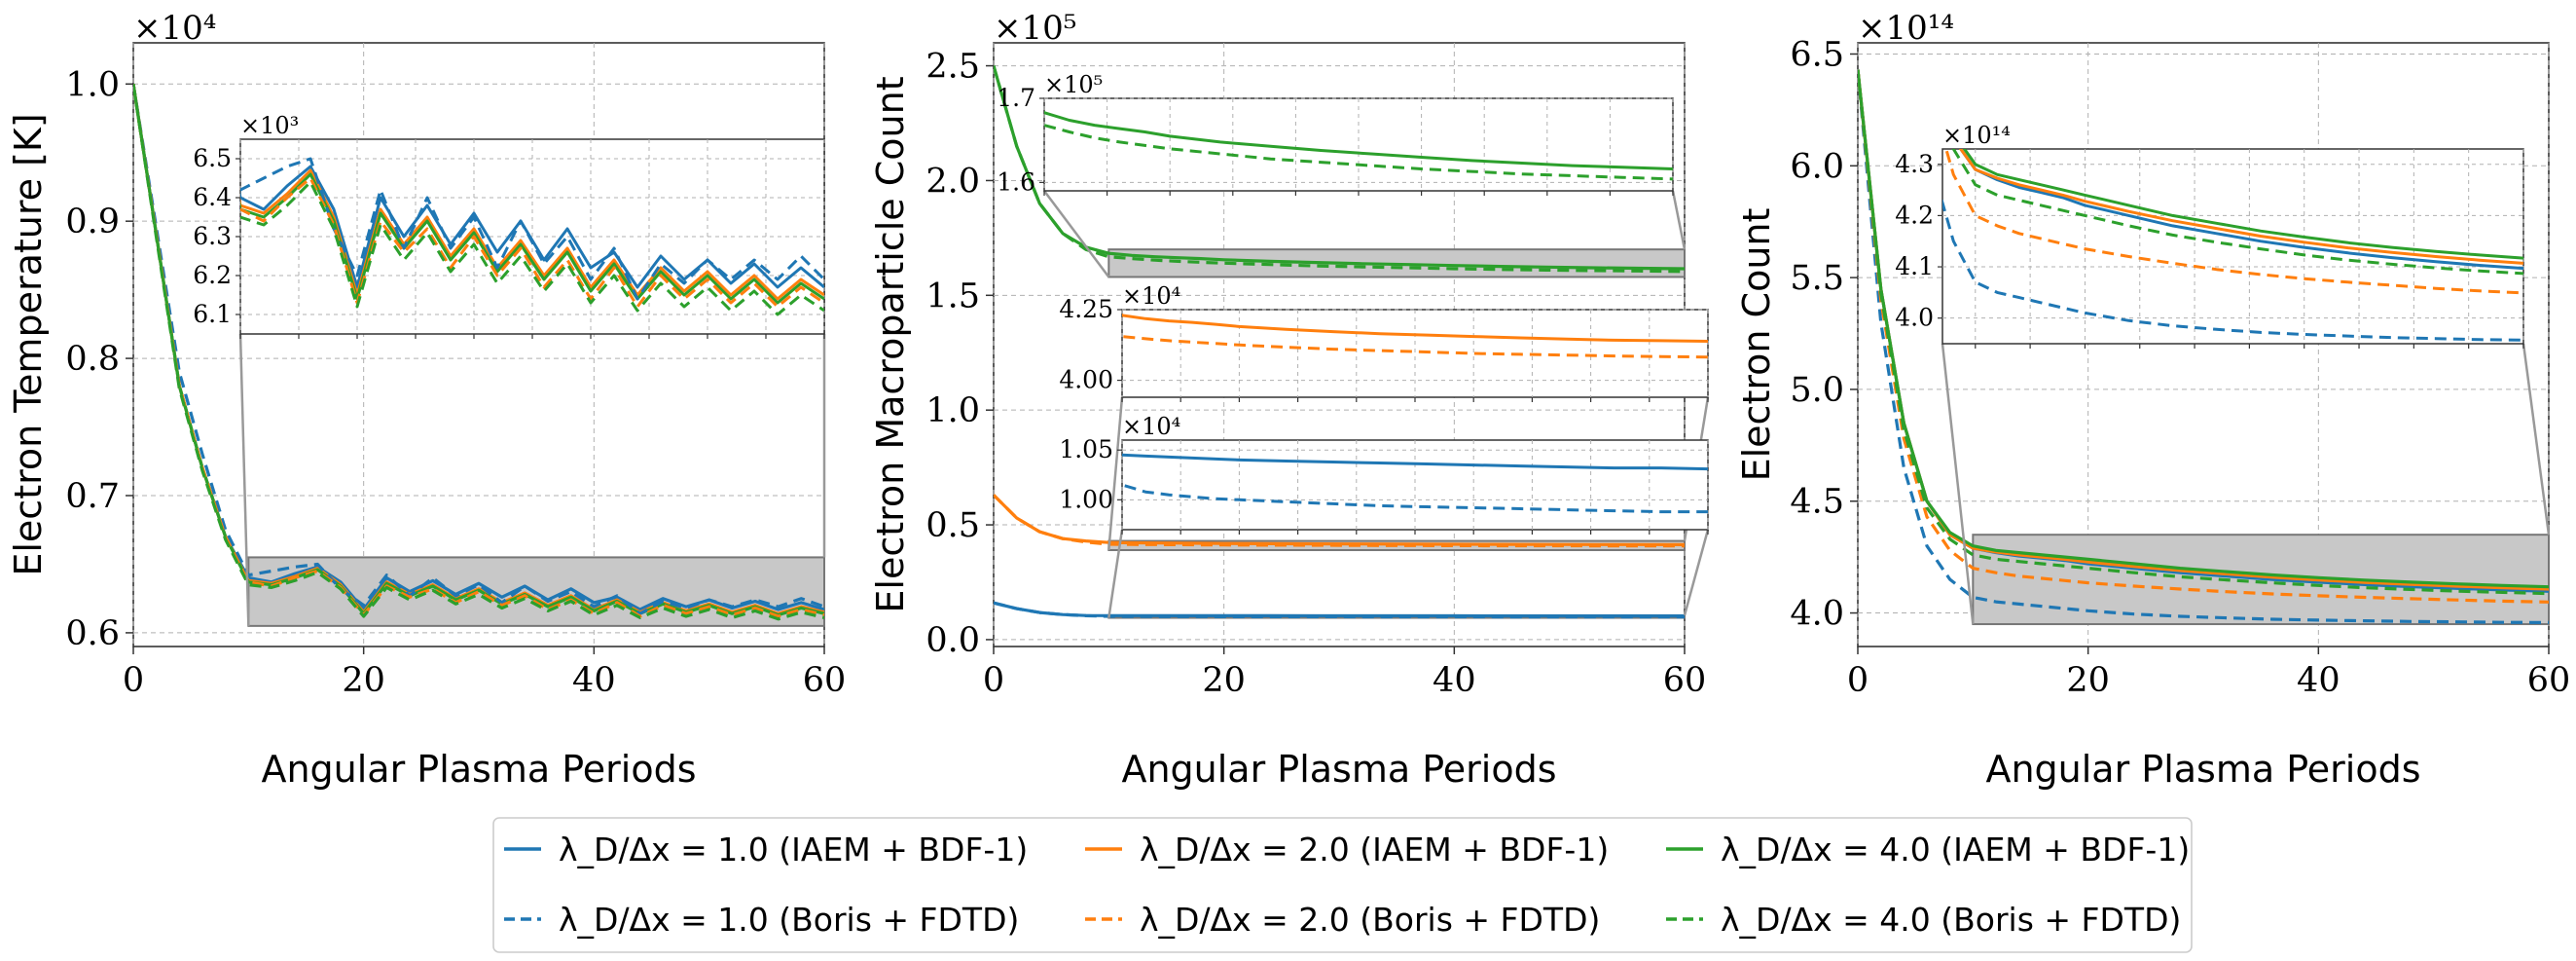 This screenshot has height=961, width=2576. What do you see at coordinates (1016, 181) in the screenshot?
I see `inset-y-tick-label: 1.6` at bounding box center [1016, 181].